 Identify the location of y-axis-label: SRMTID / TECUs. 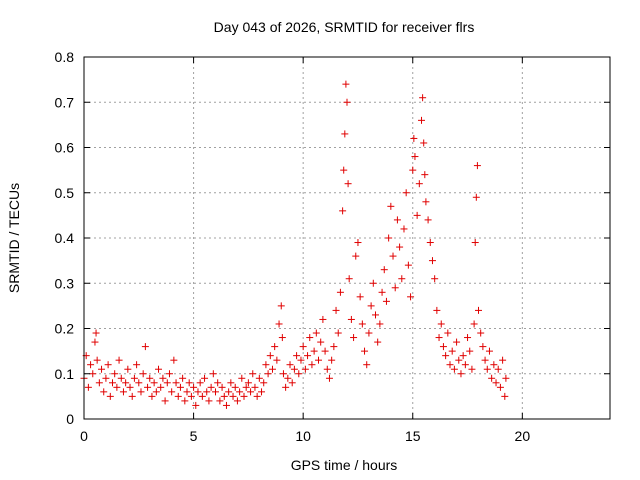
(14, 238).